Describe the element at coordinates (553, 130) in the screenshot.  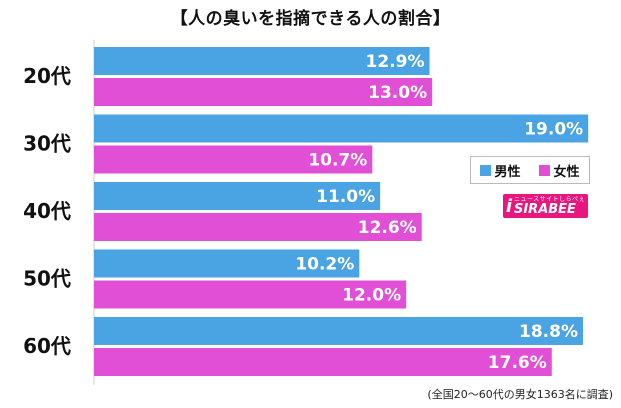
I see `value-label-male-2: 19.0%` at that location.